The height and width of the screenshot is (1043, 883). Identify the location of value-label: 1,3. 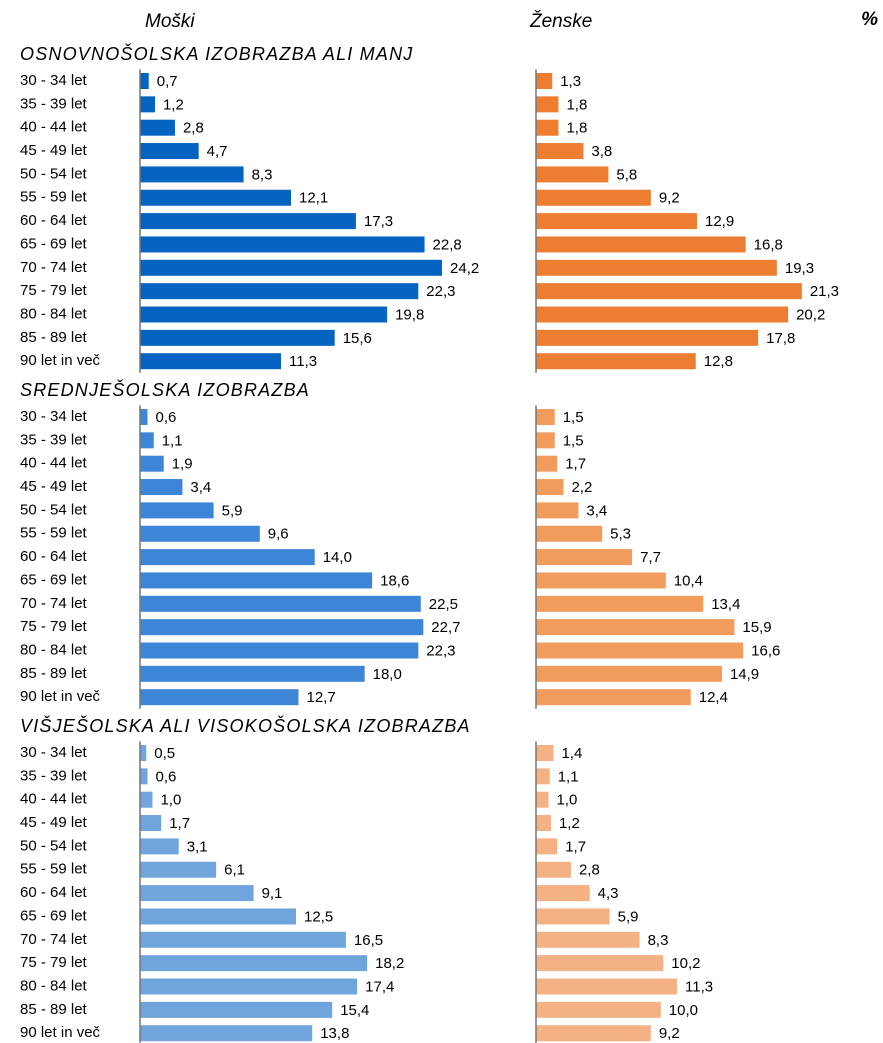
(570, 81).